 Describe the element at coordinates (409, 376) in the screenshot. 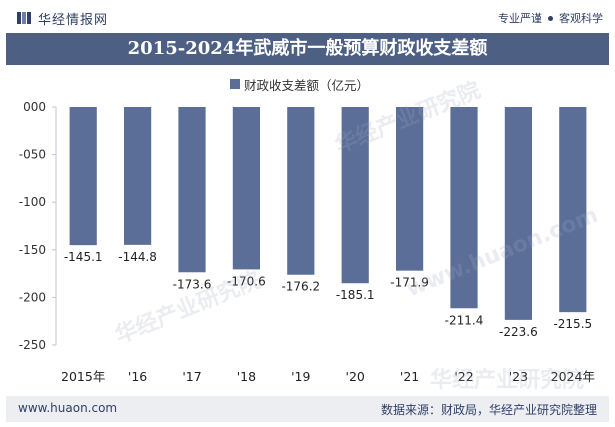

I see `x-tick-label: '21` at that location.